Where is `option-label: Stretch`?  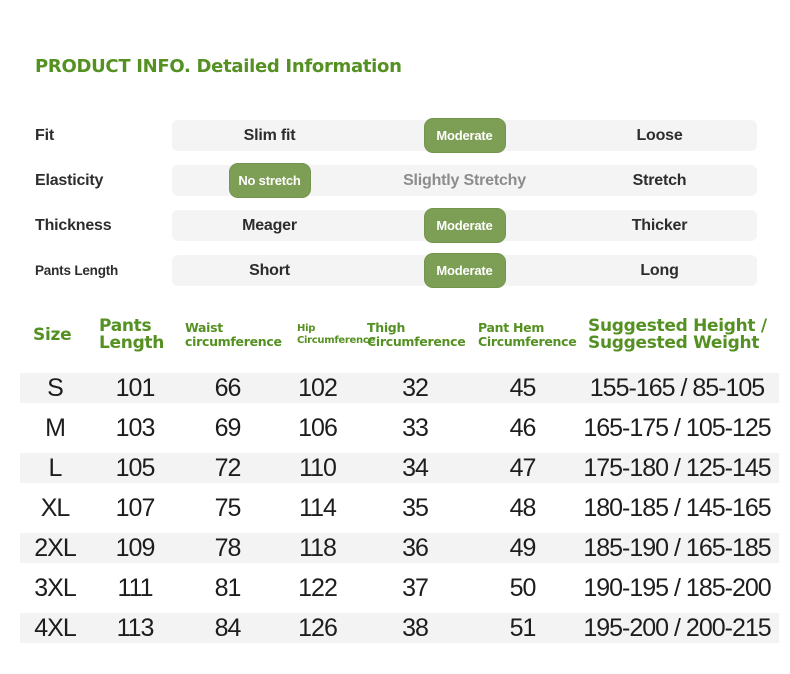 option-label: Stretch is located at coordinates (659, 180).